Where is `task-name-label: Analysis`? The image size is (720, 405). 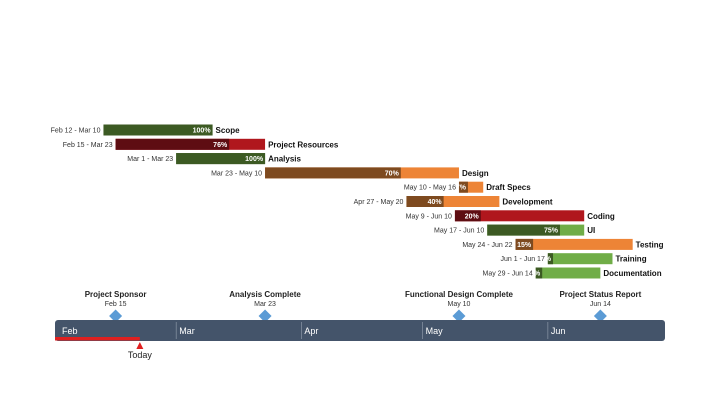
task-name-label: Analysis is located at coordinates (284, 159).